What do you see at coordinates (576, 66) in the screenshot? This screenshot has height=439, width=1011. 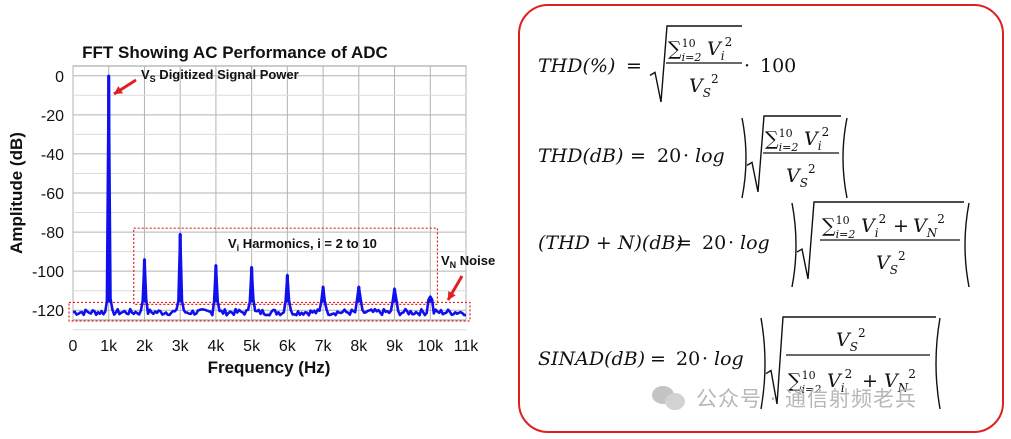 I see `formula-lhs: THD(%)` at bounding box center [576, 66].